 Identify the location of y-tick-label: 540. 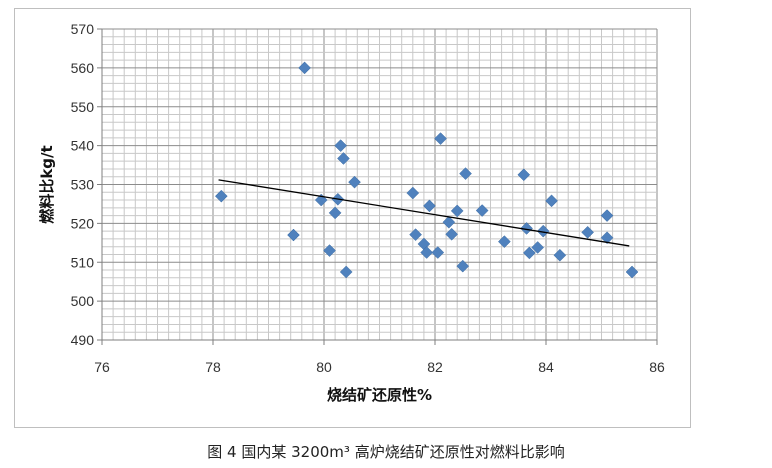
(83, 146).